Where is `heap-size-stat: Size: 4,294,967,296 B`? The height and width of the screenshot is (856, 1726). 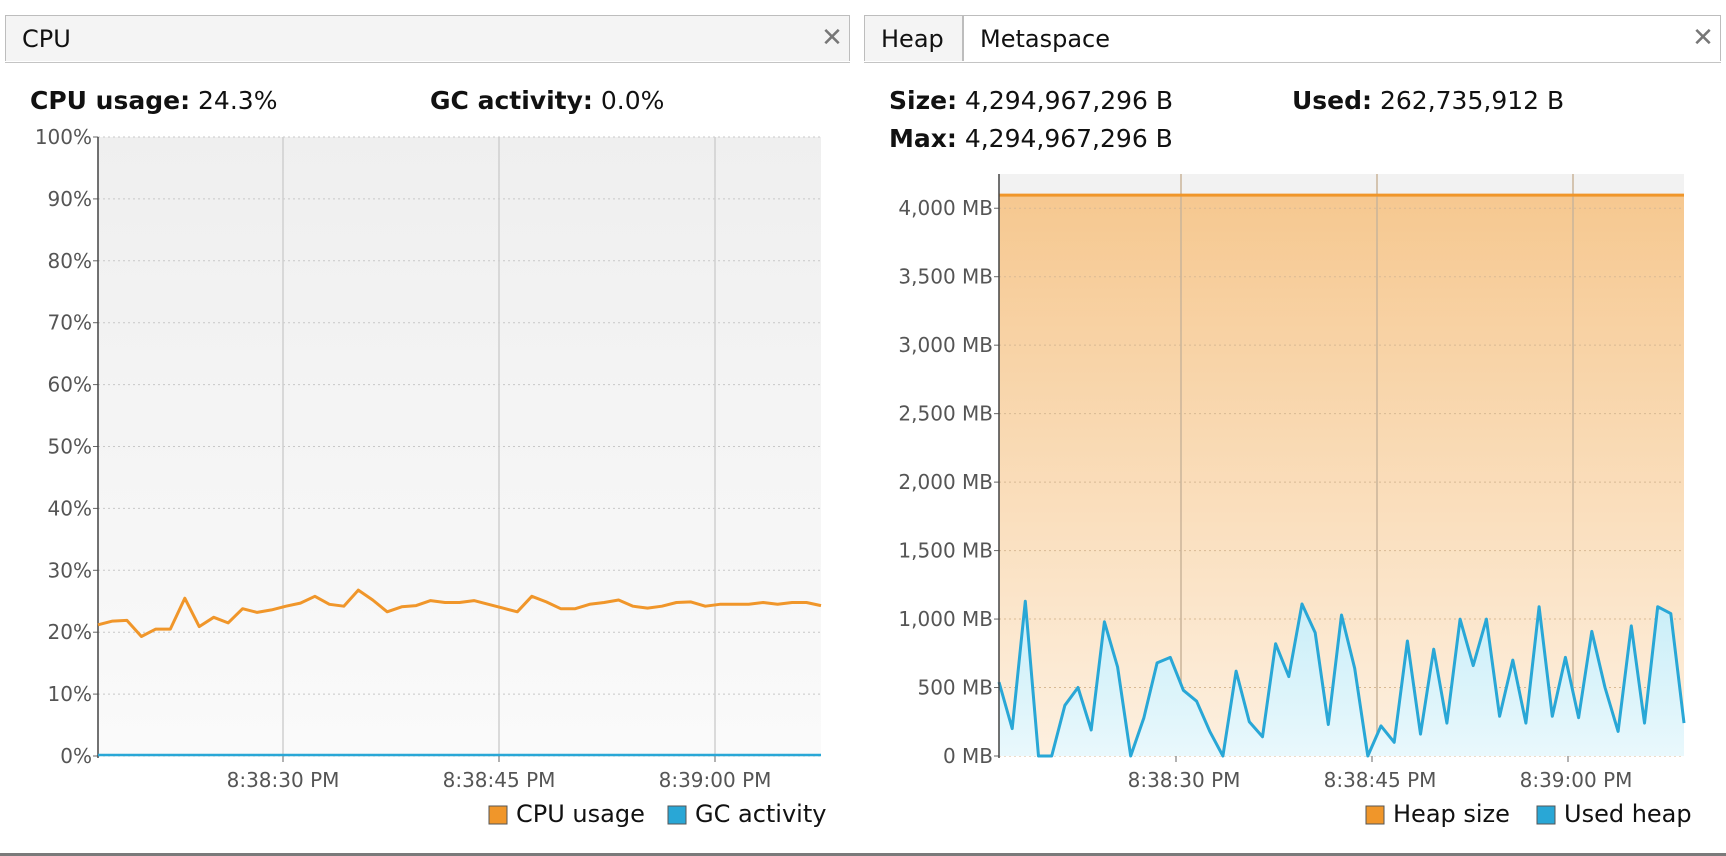 heap-size-stat: Size: 4,294,967,296 B is located at coordinates (1031, 100).